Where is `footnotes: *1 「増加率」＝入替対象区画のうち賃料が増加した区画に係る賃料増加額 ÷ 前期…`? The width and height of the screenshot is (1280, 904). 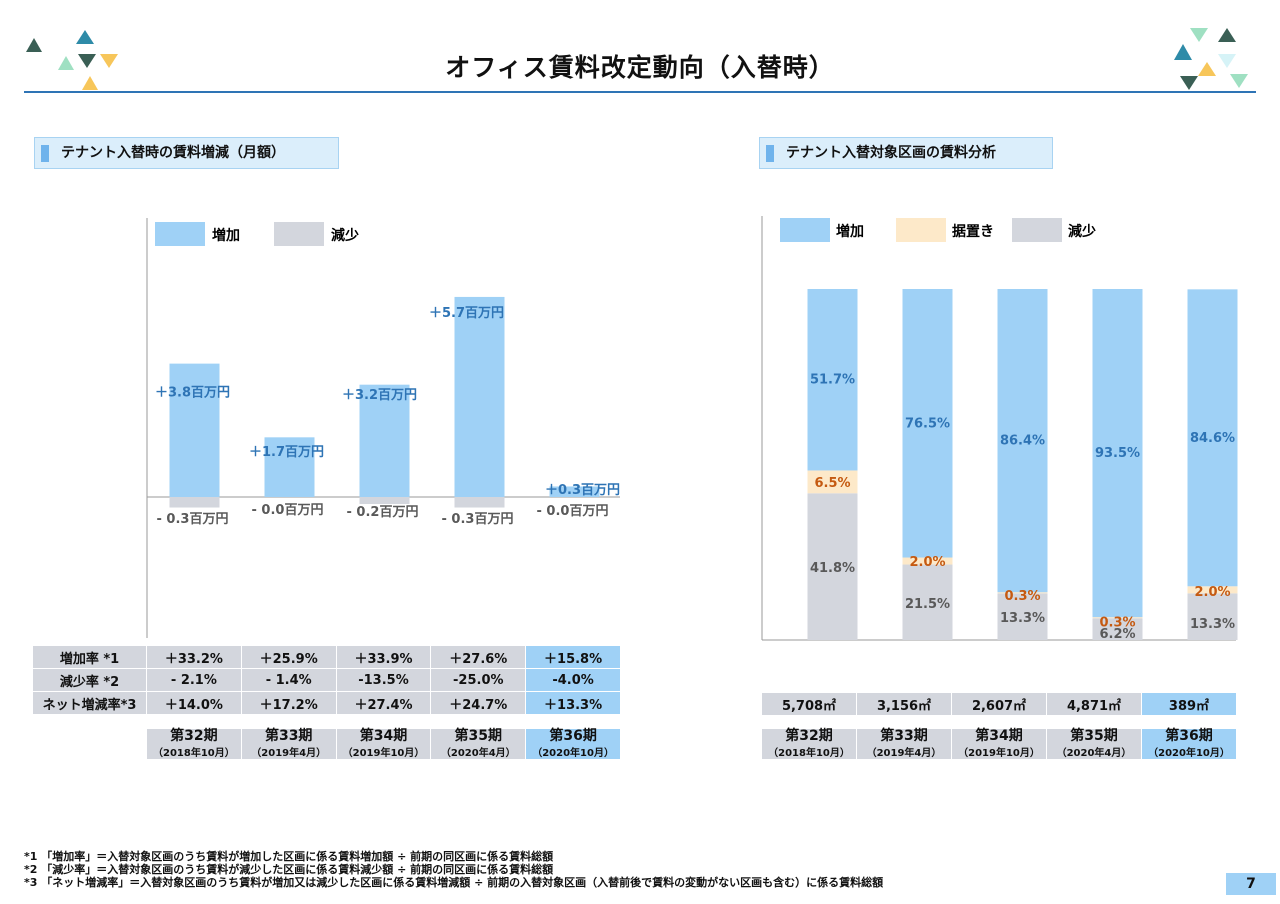
footnotes: *1 「増加率」＝入替対象区画のうち賃料が増加した区画に係る賃料増加額 ÷ 前期… is located at coordinates (453, 869).